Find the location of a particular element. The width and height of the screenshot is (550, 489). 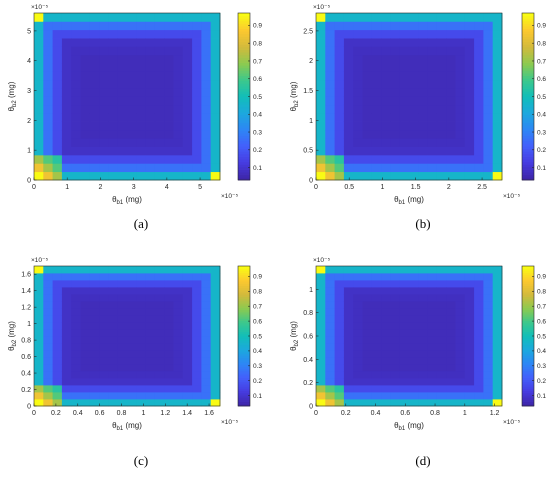

y-tick-label: 0.8 is located at coordinates (26, 341).